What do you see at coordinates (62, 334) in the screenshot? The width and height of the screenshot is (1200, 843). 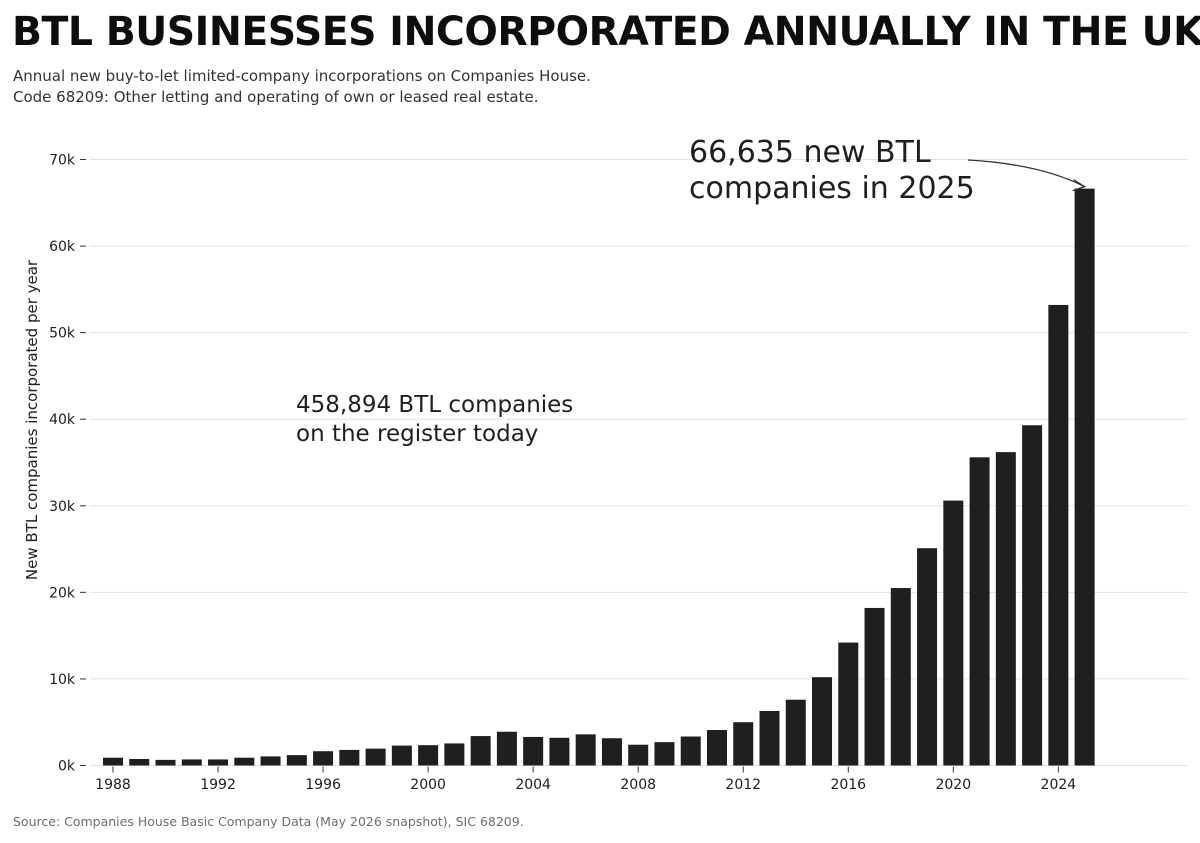 I see `y-tick-label: 50k` at bounding box center [62, 334].